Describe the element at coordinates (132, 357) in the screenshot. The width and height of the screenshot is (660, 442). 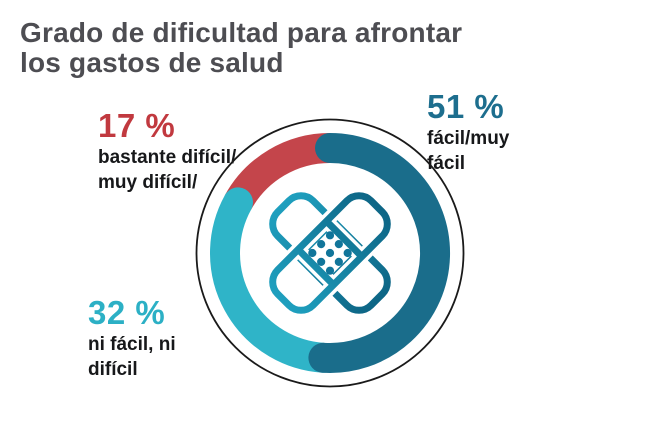
I see `neutral-text: ni fácil, ni difícil` at that location.